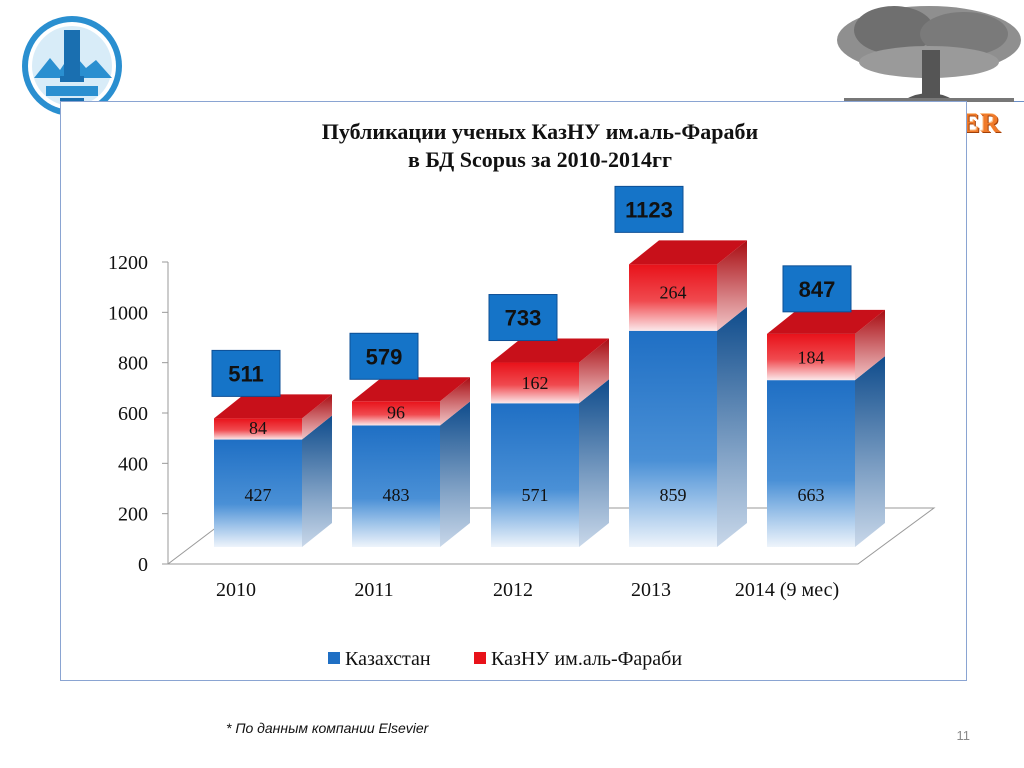 Image resolution: width=1024 pixels, height=768 pixels. Describe the element at coordinates (236, 590) in the screenshot. I see `x-tick-label: 2010` at that location.